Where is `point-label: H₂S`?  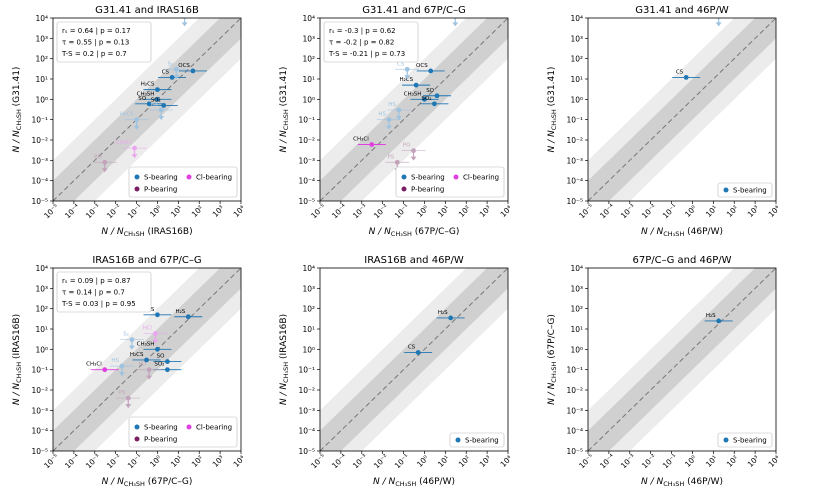 point-label: H₂S is located at coordinates (711, 316).